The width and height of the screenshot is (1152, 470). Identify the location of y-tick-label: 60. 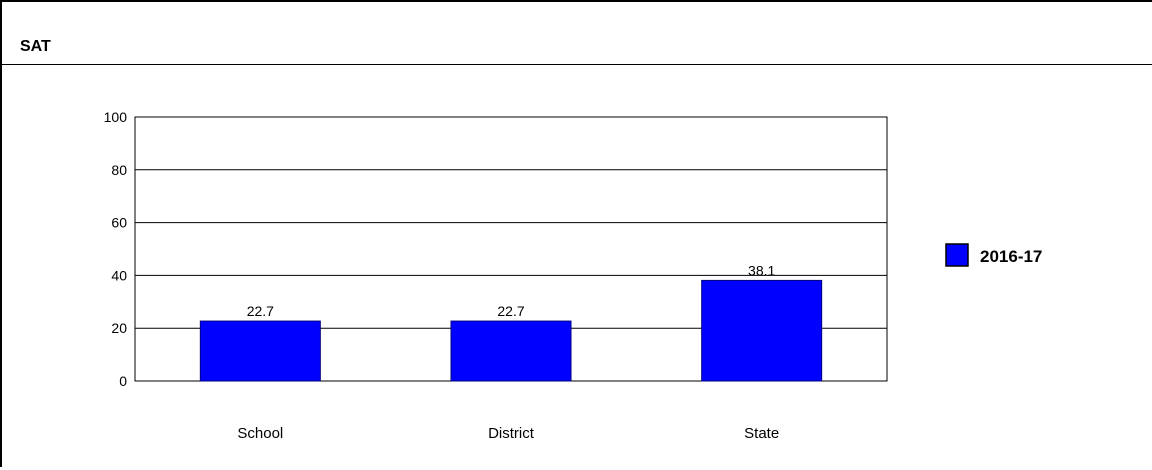
(119, 223).